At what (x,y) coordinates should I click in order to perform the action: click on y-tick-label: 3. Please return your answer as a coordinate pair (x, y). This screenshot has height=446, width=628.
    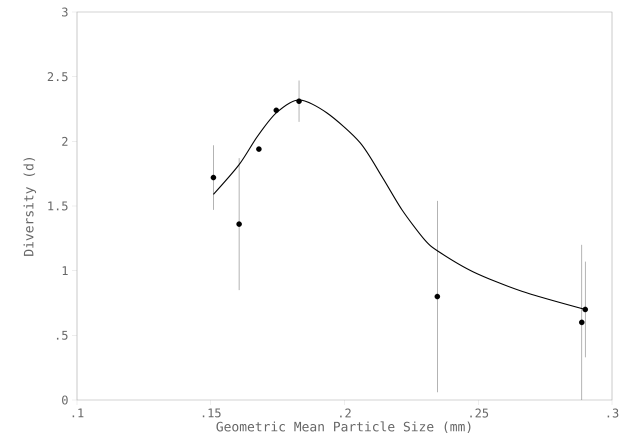
    Looking at the image, I should click on (65, 12).